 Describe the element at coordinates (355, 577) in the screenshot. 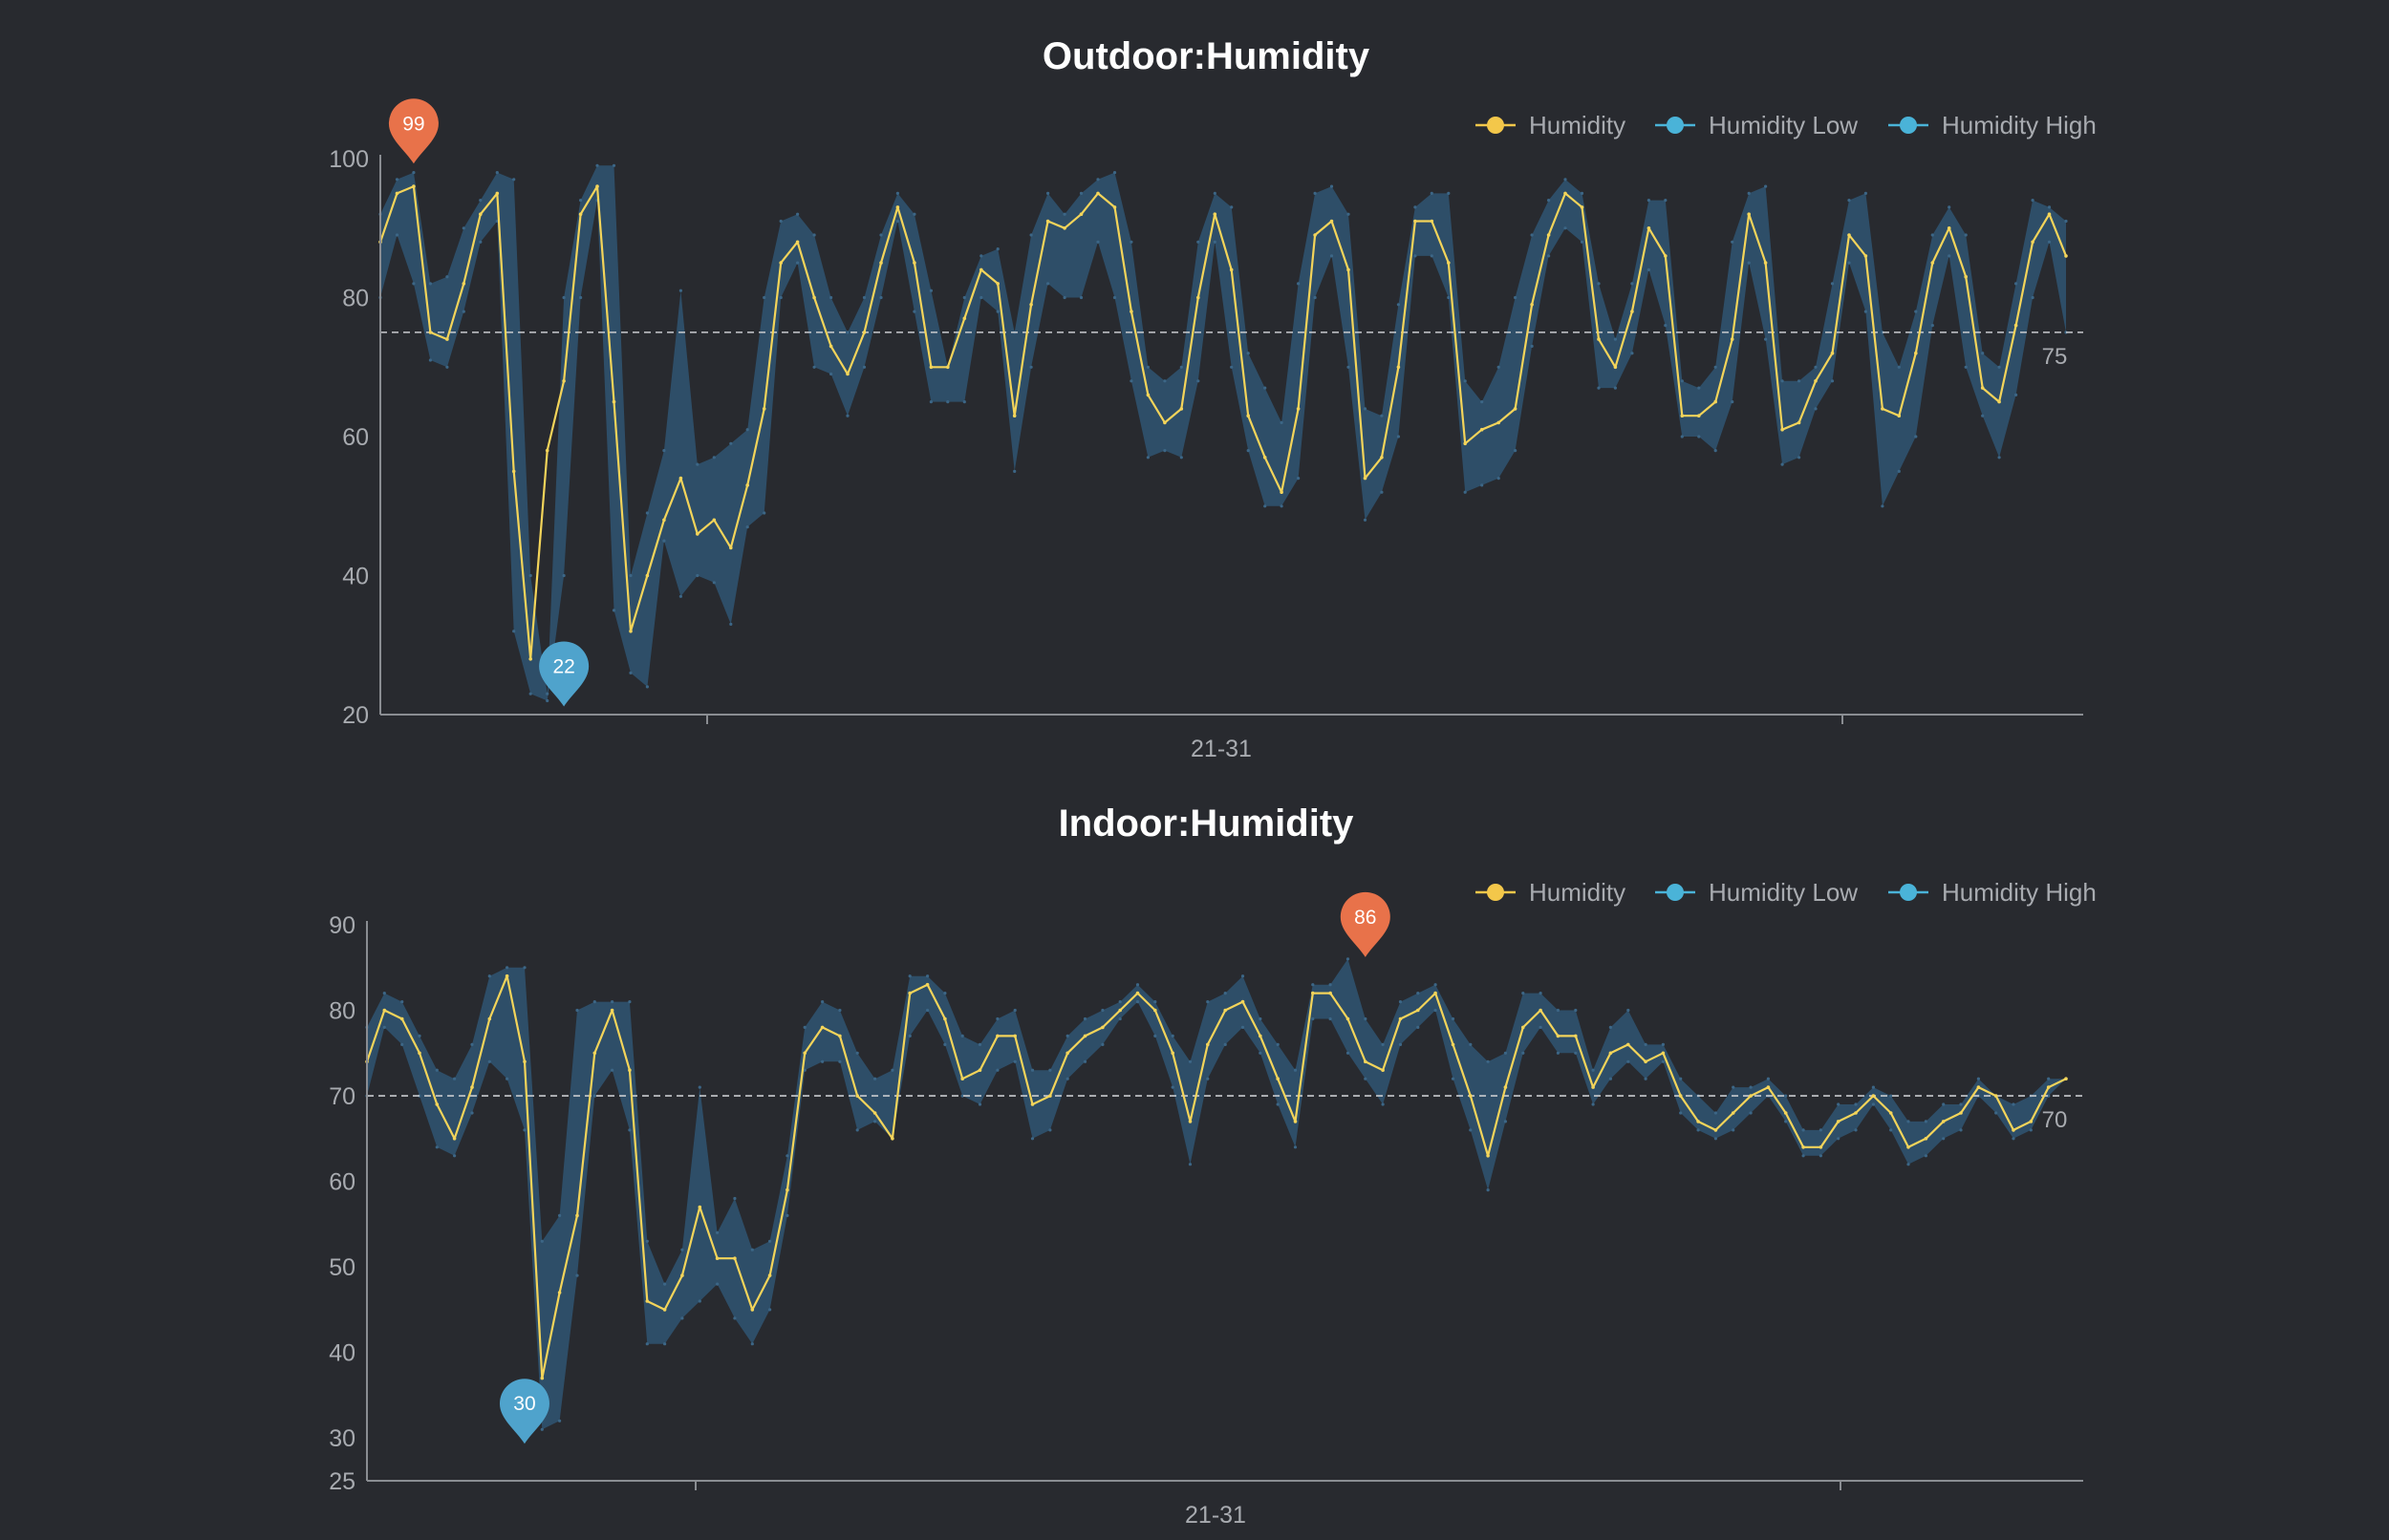

I see `y-tick-label: 40` at that location.